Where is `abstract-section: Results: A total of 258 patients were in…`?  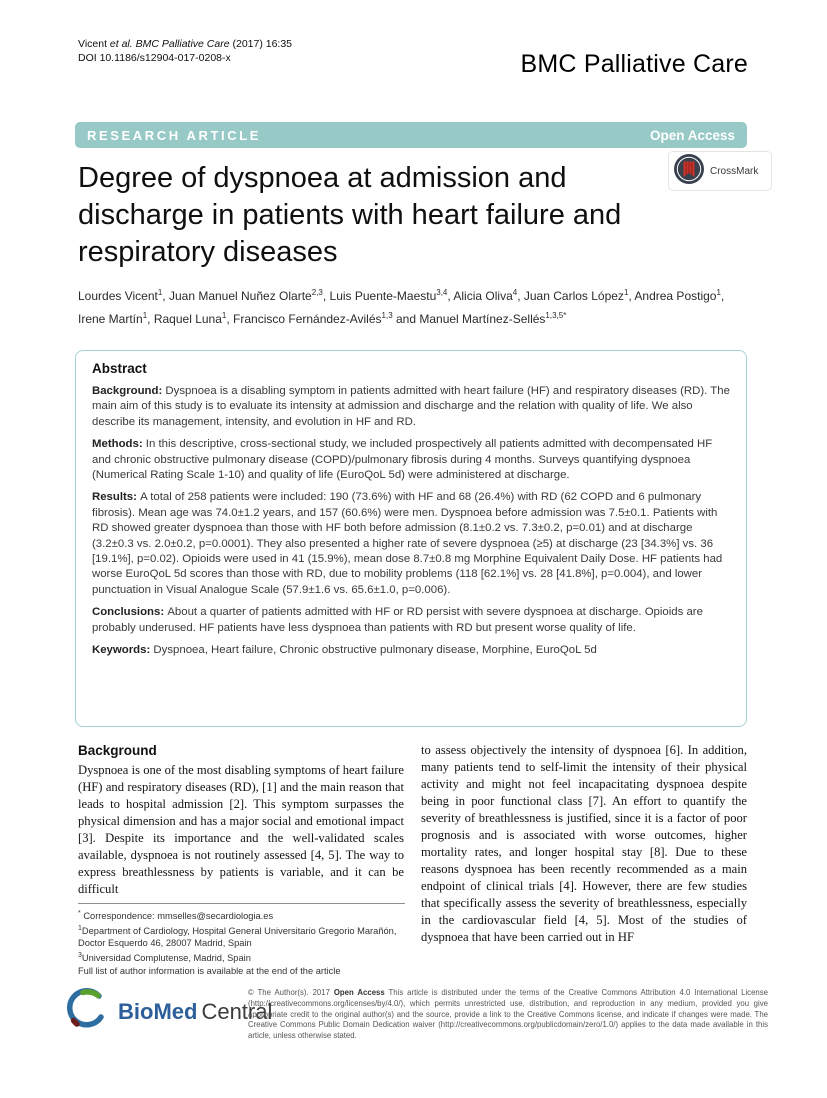
abstract-section: Results: A total of 258 patients were in… is located at coordinates (407, 543).